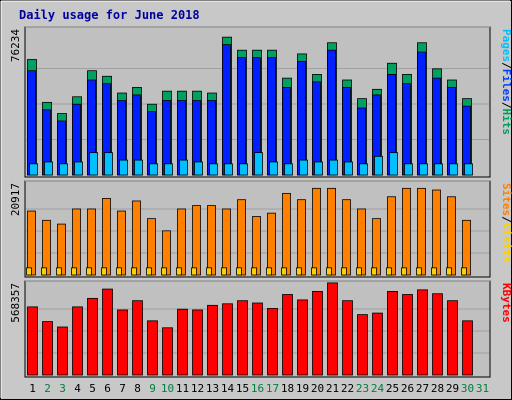  What do you see at coordinates (77, 388) in the screenshot?
I see `x-tick-label: 4` at bounding box center [77, 388].